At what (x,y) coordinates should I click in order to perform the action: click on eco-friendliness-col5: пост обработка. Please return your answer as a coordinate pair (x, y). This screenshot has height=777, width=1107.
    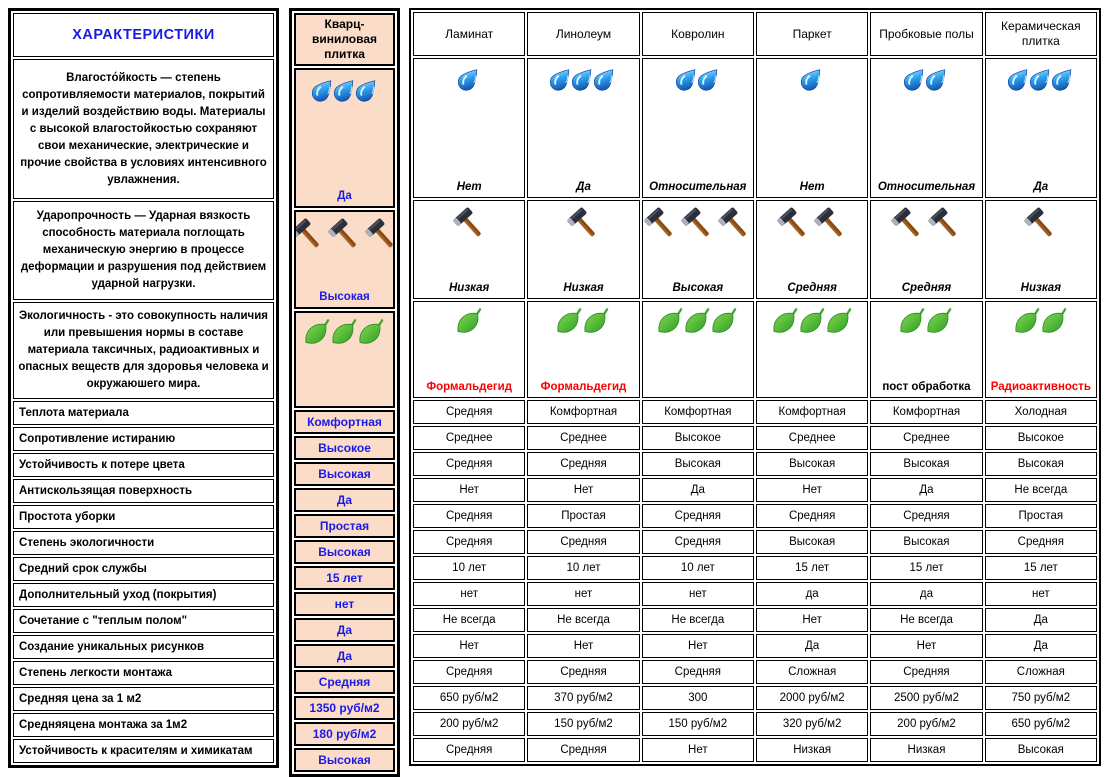
    Looking at the image, I should click on (926, 349).